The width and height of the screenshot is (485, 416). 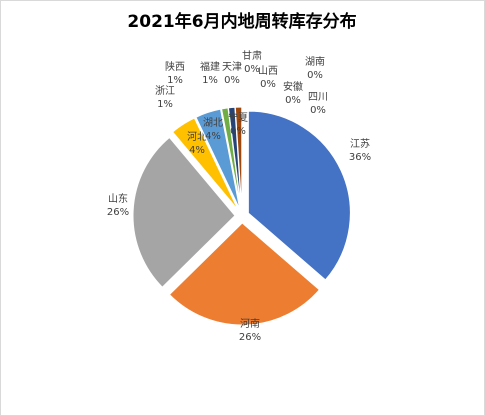 What do you see at coordinates (293, 86) in the screenshot?
I see `slice-label: 安徽` at bounding box center [293, 86].